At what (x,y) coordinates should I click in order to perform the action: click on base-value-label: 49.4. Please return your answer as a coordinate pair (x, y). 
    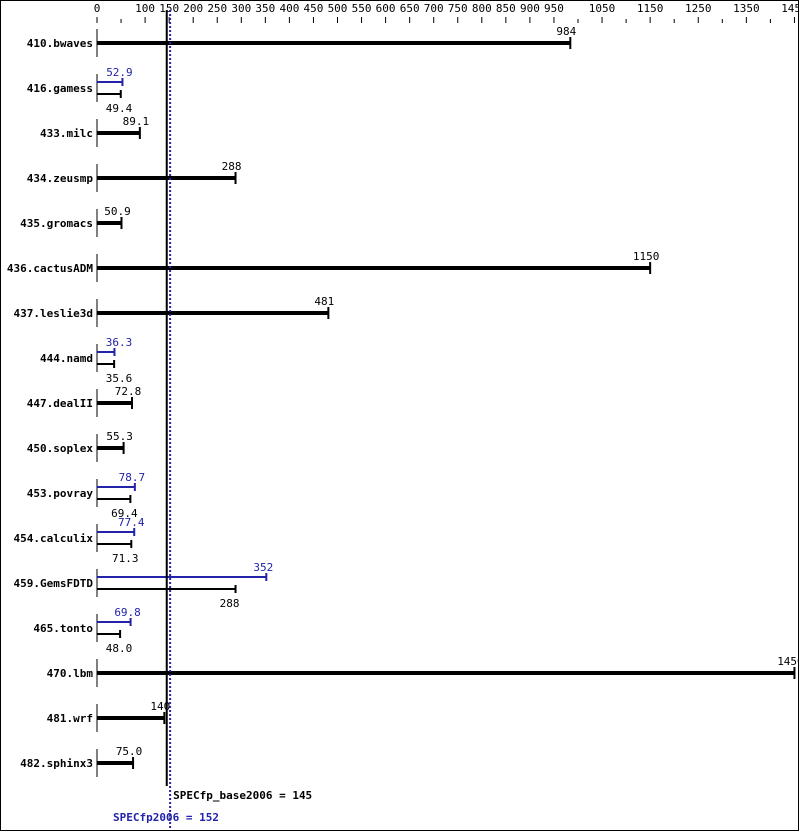
    Looking at the image, I should click on (119, 108).